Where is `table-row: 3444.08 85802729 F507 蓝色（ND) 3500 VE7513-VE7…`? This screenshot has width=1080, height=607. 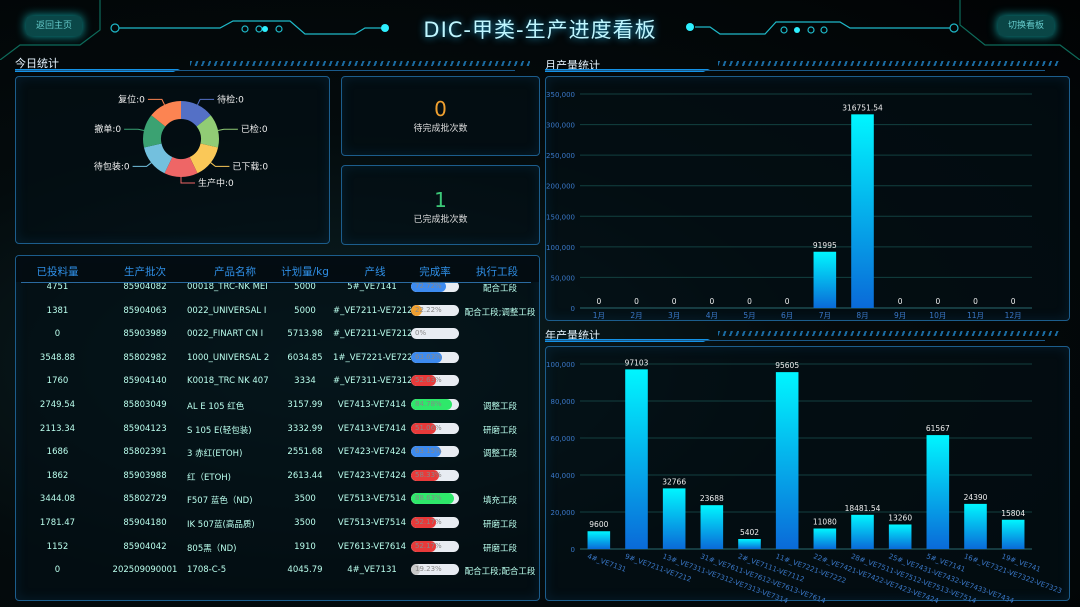
table-row: 3444.08 85802729 F507 蓝色（ND) 3500 VE7513-VE7… is located at coordinates (276, 500).